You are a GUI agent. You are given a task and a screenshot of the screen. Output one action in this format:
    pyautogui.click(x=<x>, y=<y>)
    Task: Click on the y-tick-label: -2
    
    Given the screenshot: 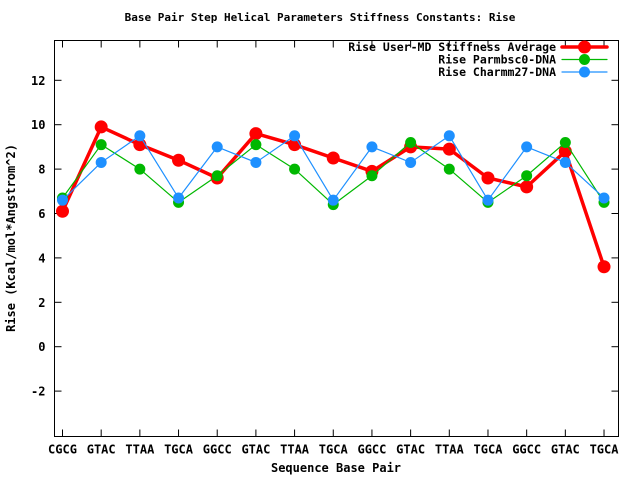 What is the action you would take?
    pyautogui.click(x=38, y=392)
    